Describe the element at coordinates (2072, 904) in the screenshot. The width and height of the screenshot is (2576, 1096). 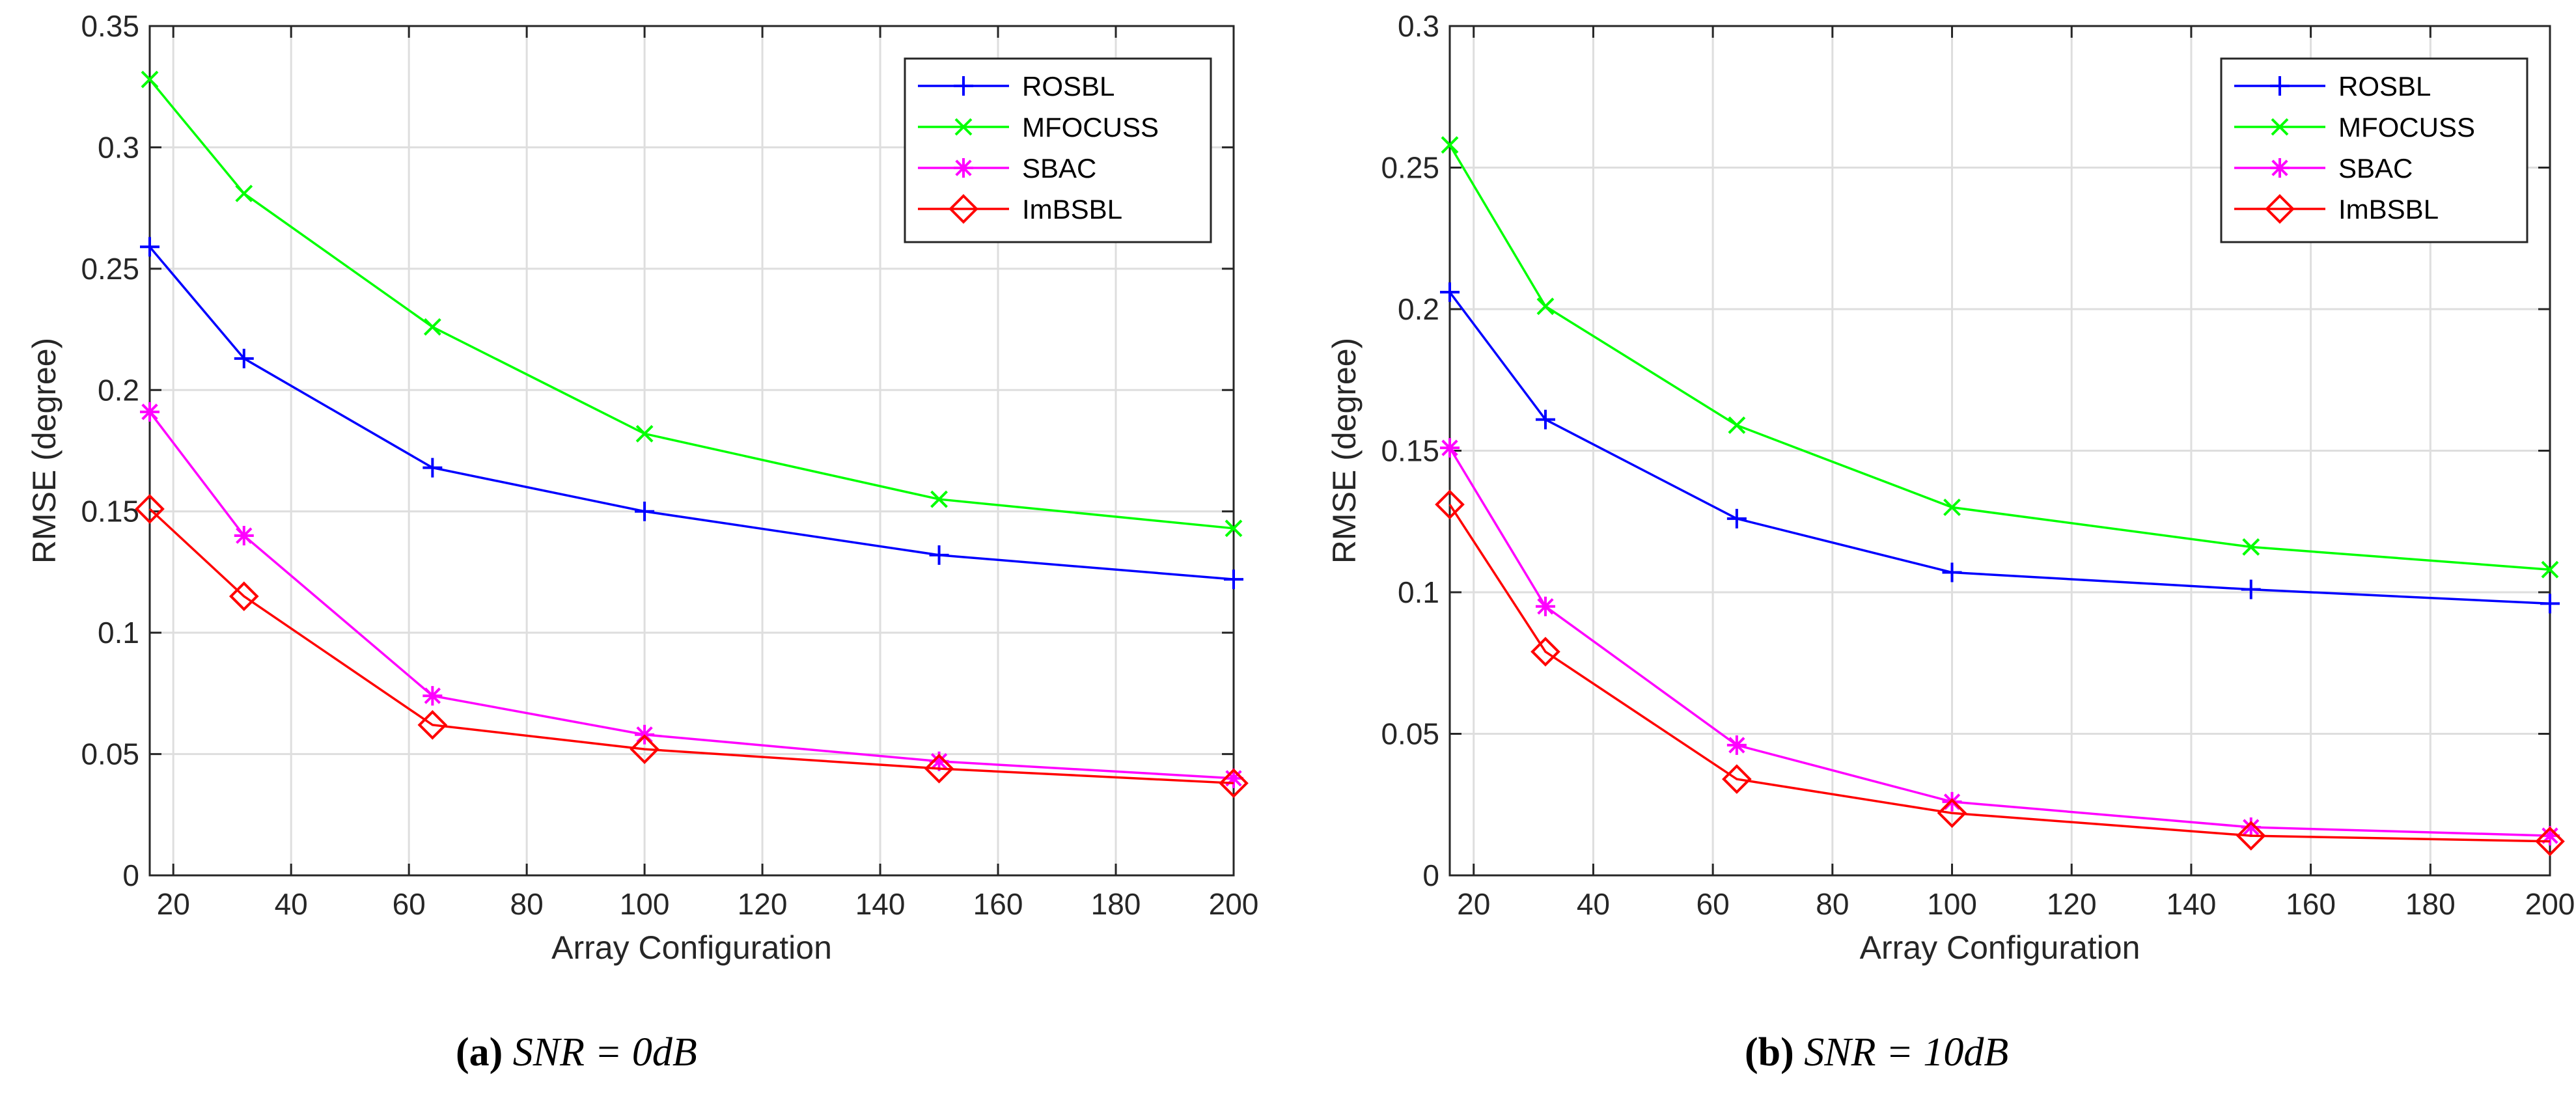
I see `x-tick-label-b-5: 120` at that location.